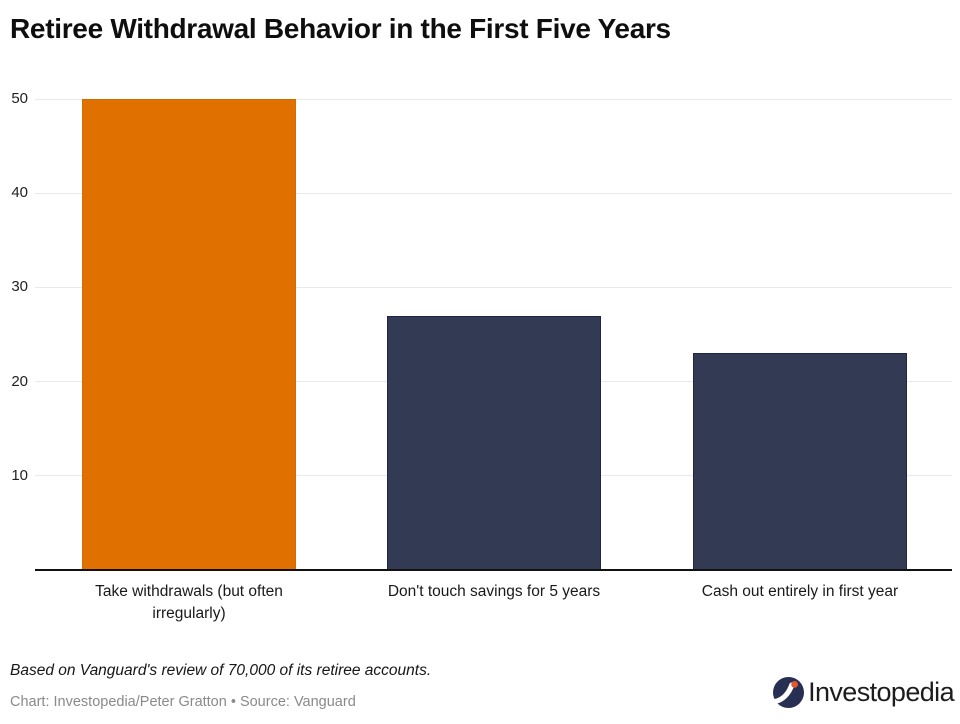 The image size is (960, 724). Describe the element at coordinates (800, 591) in the screenshot. I see `category-label: Cash out entirely in first year` at that location.